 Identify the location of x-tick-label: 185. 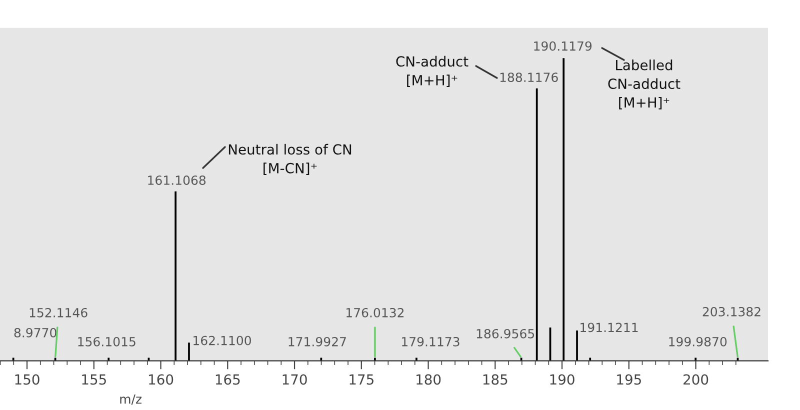
(495, 379).